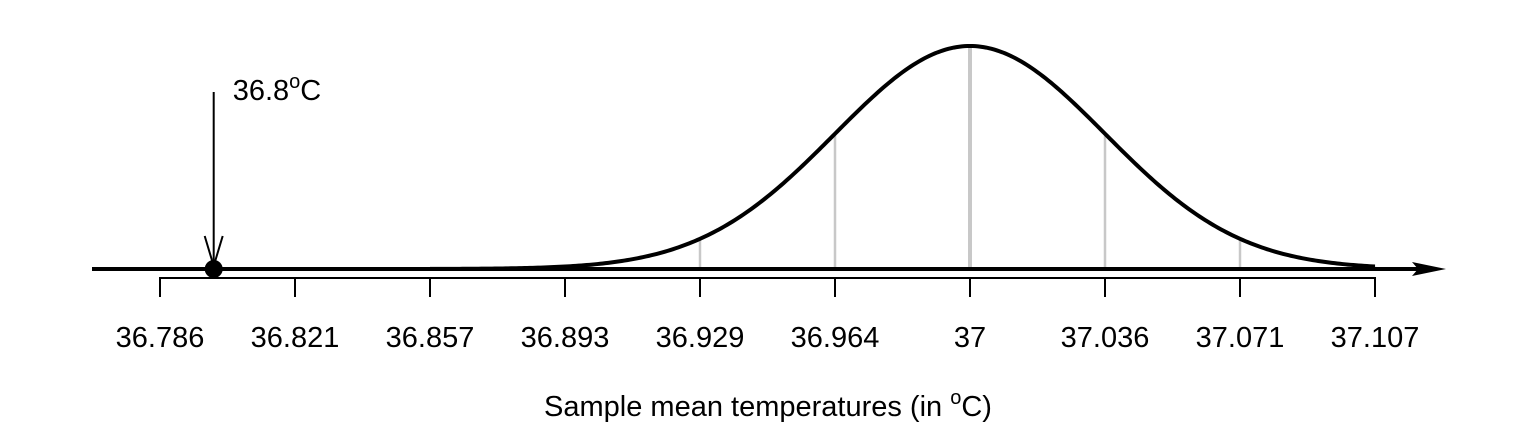  Describe the element at coordinates (295, 338) in the screenshot. I see `x-tick-label: 36.821` at that location.